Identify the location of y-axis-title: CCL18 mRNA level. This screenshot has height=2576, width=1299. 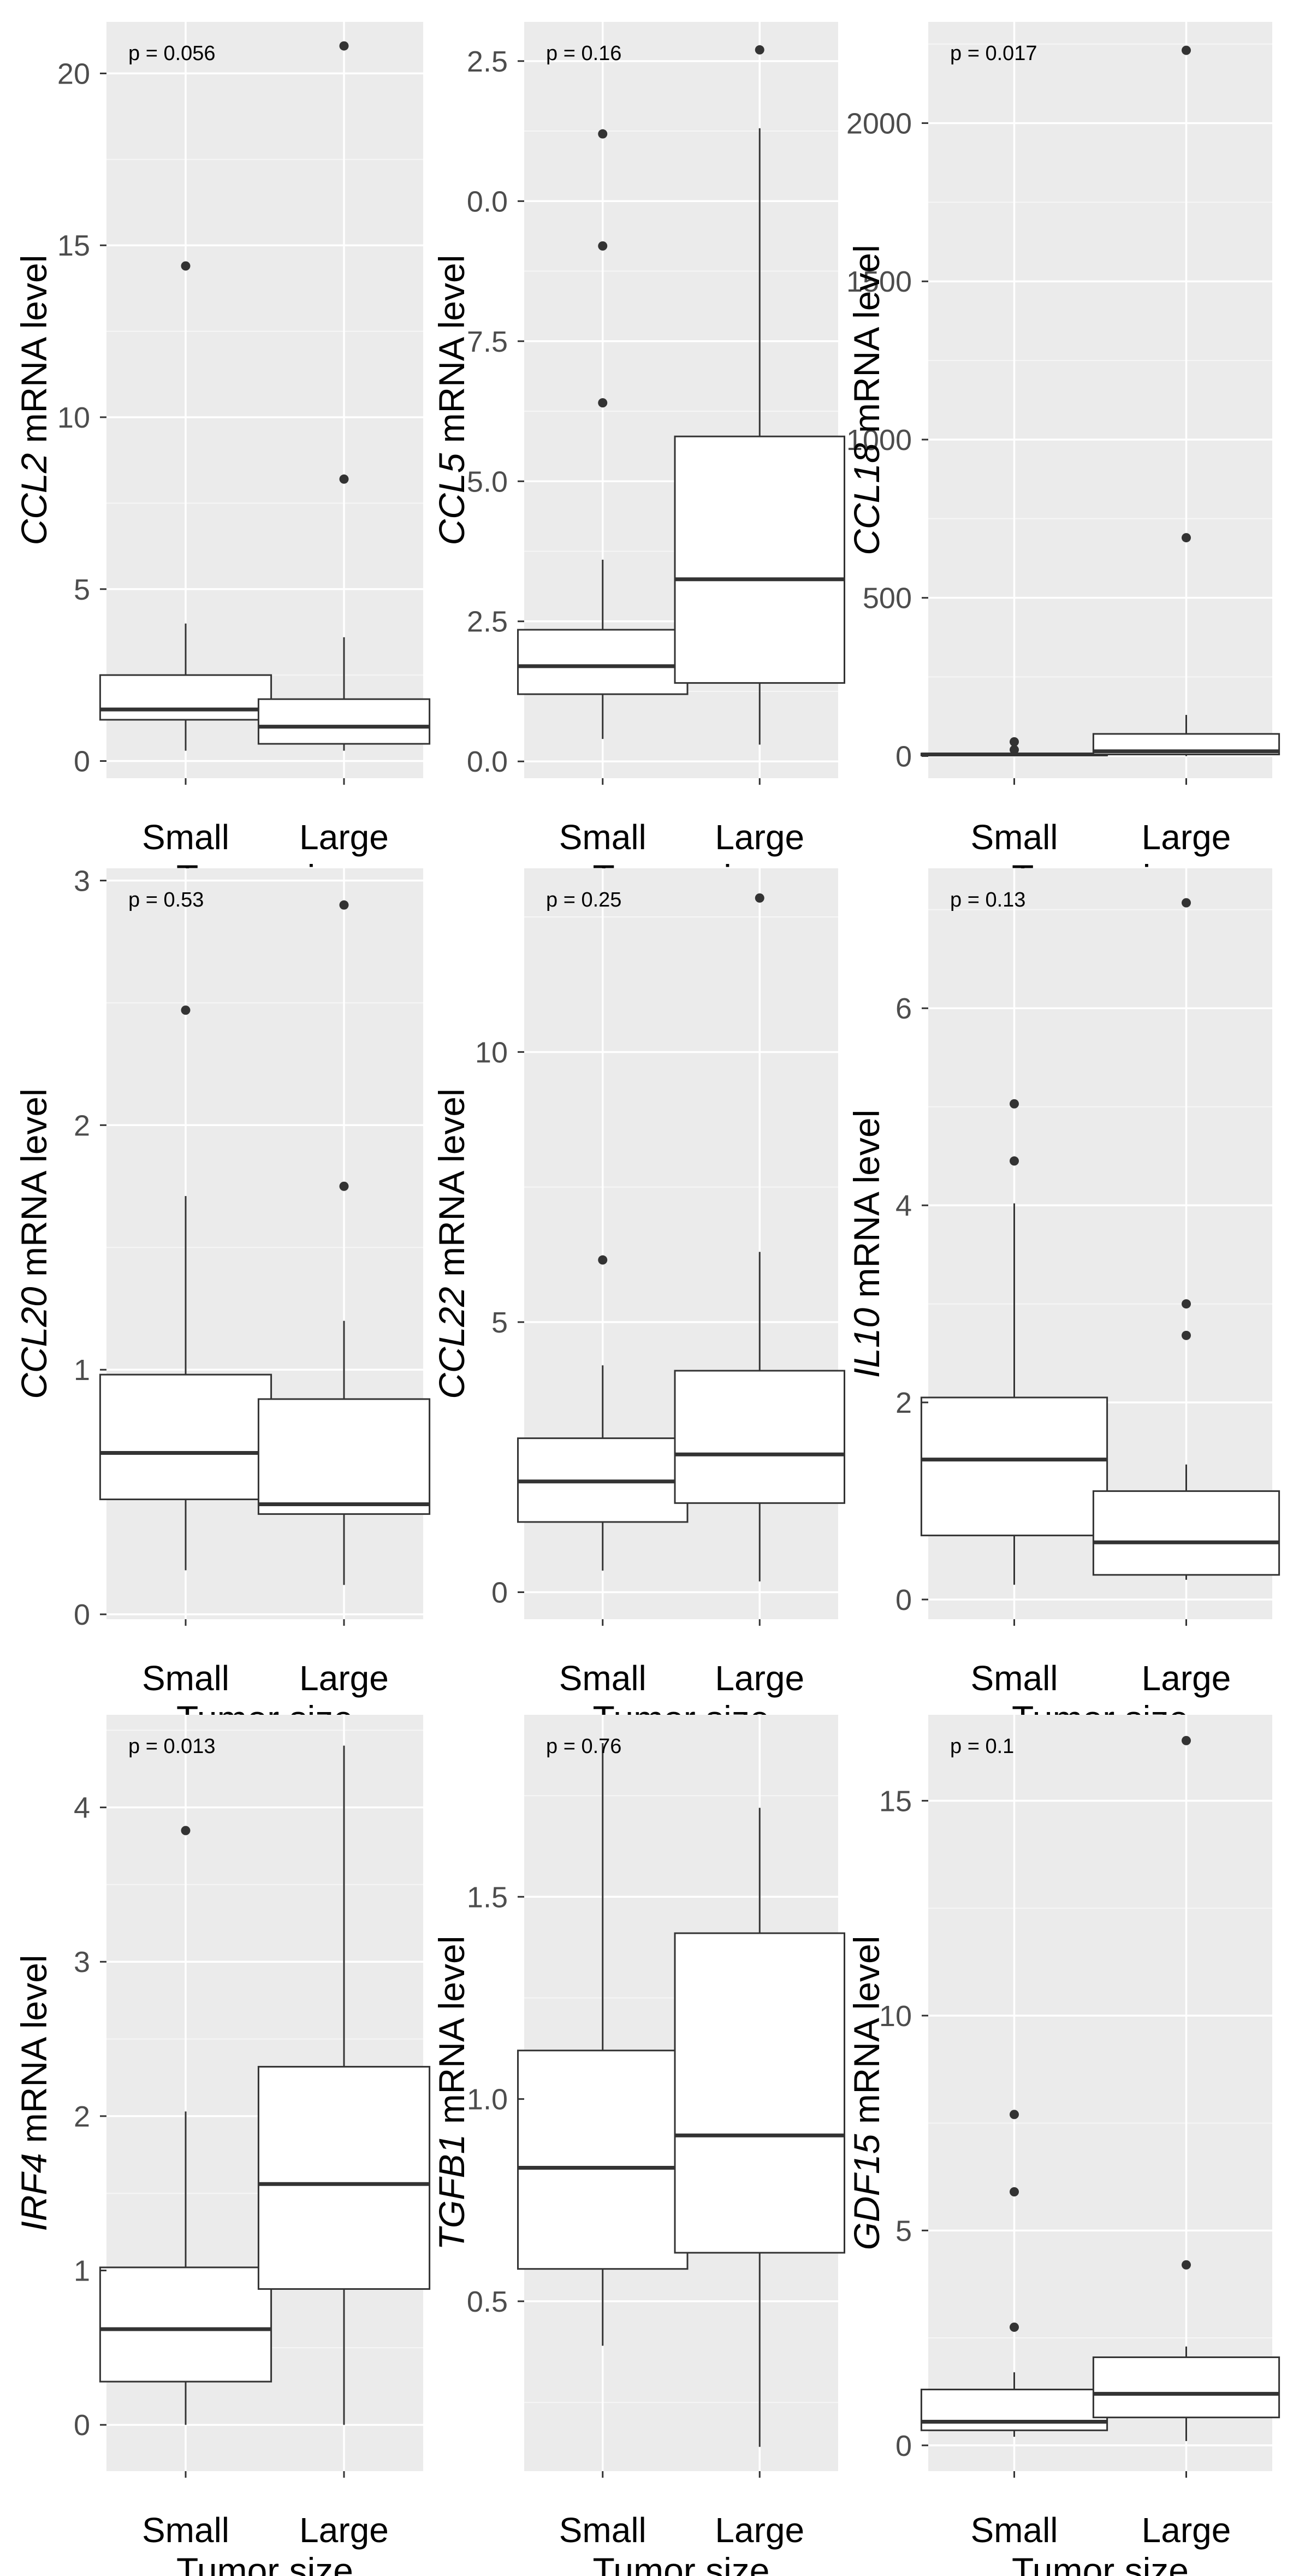
(866, 400).